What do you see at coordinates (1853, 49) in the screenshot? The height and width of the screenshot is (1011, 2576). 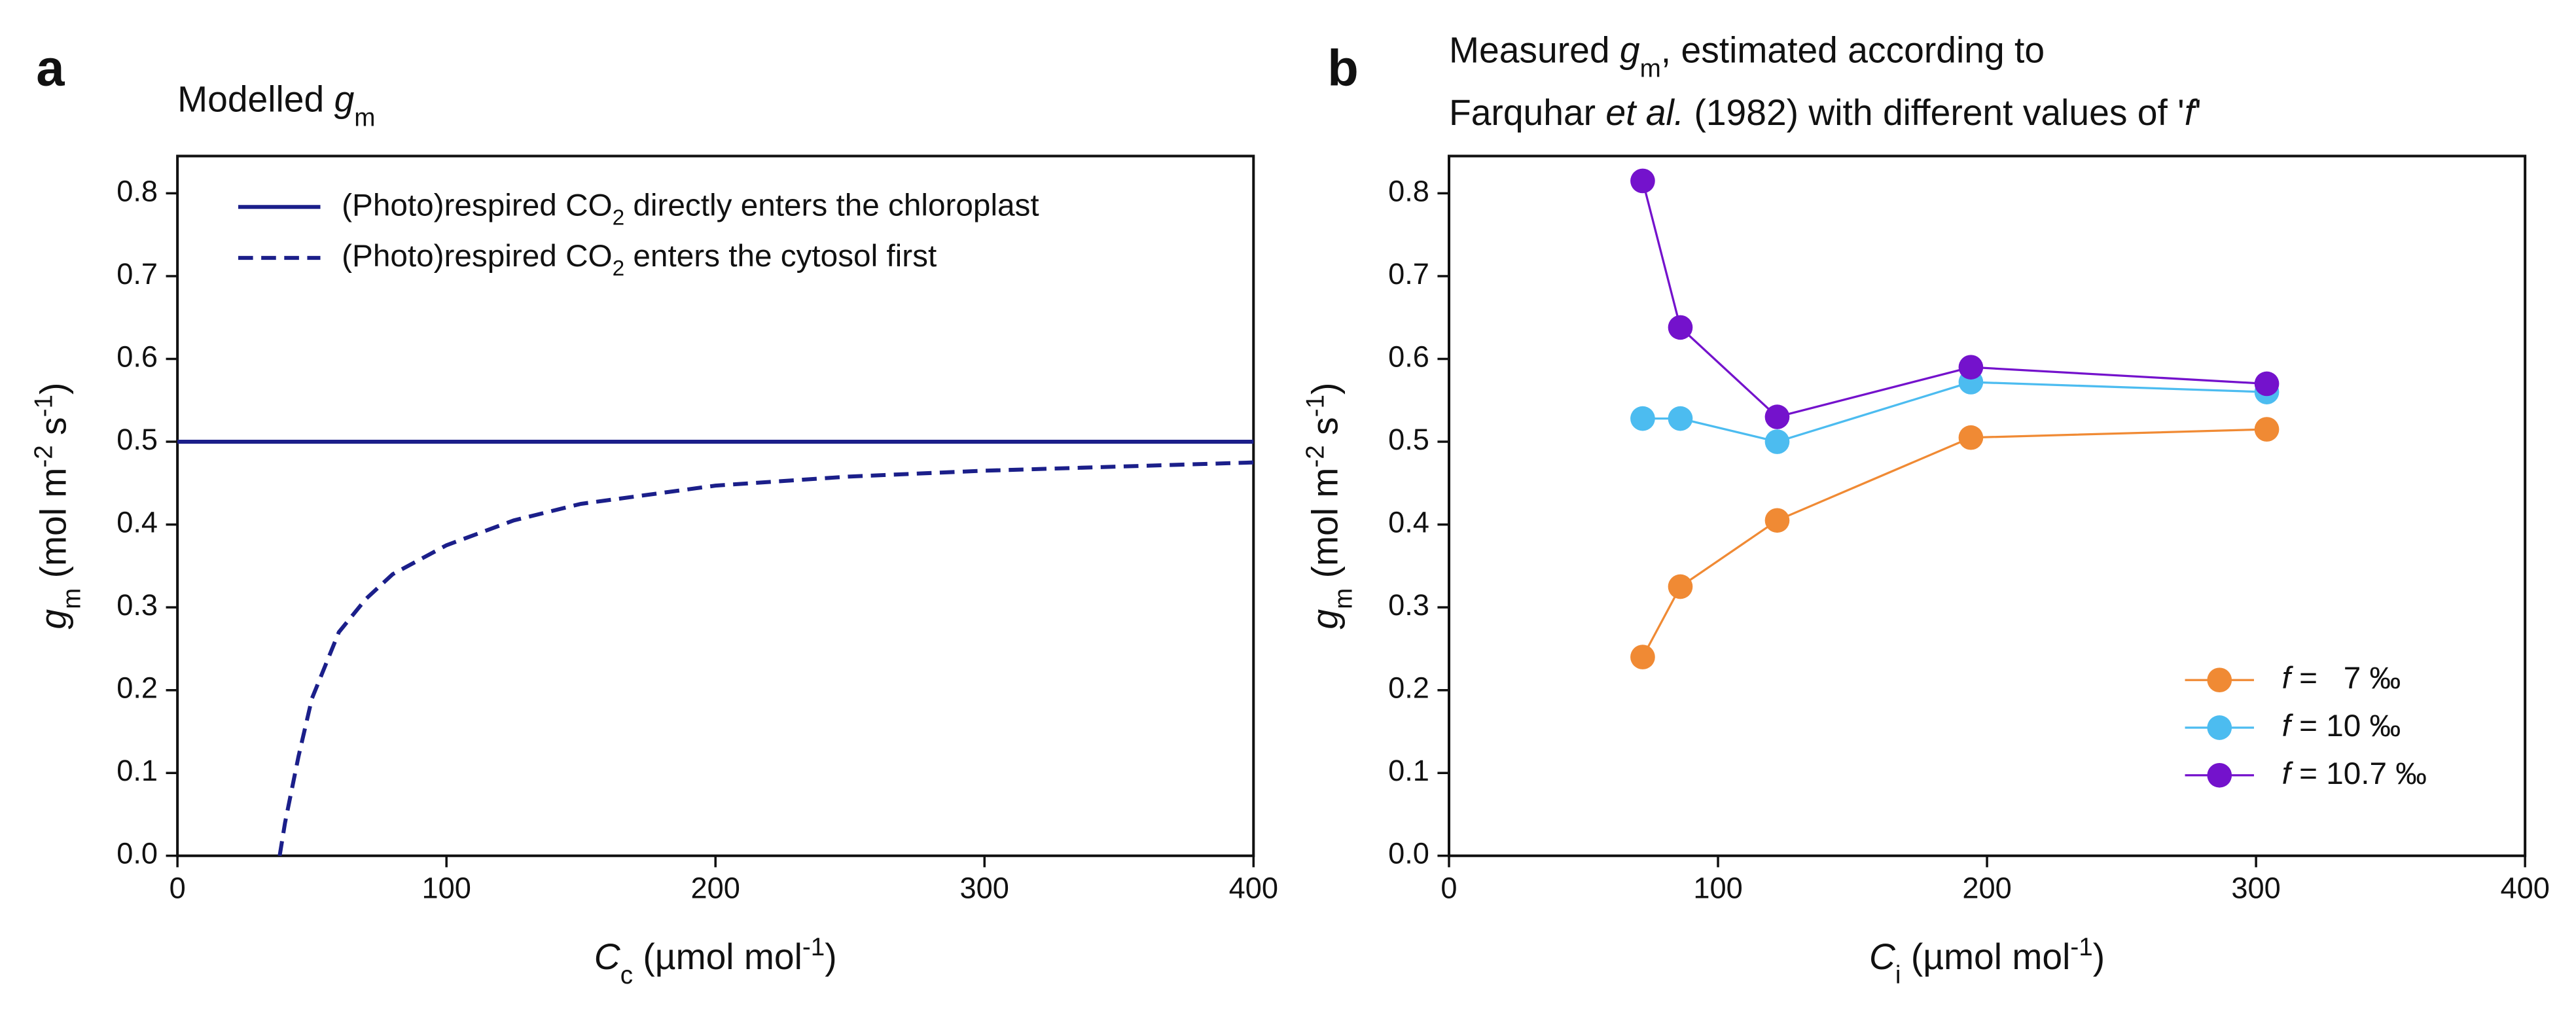 I see `chart-title-part: , estimated according to` at bounding box center [1853, 49].